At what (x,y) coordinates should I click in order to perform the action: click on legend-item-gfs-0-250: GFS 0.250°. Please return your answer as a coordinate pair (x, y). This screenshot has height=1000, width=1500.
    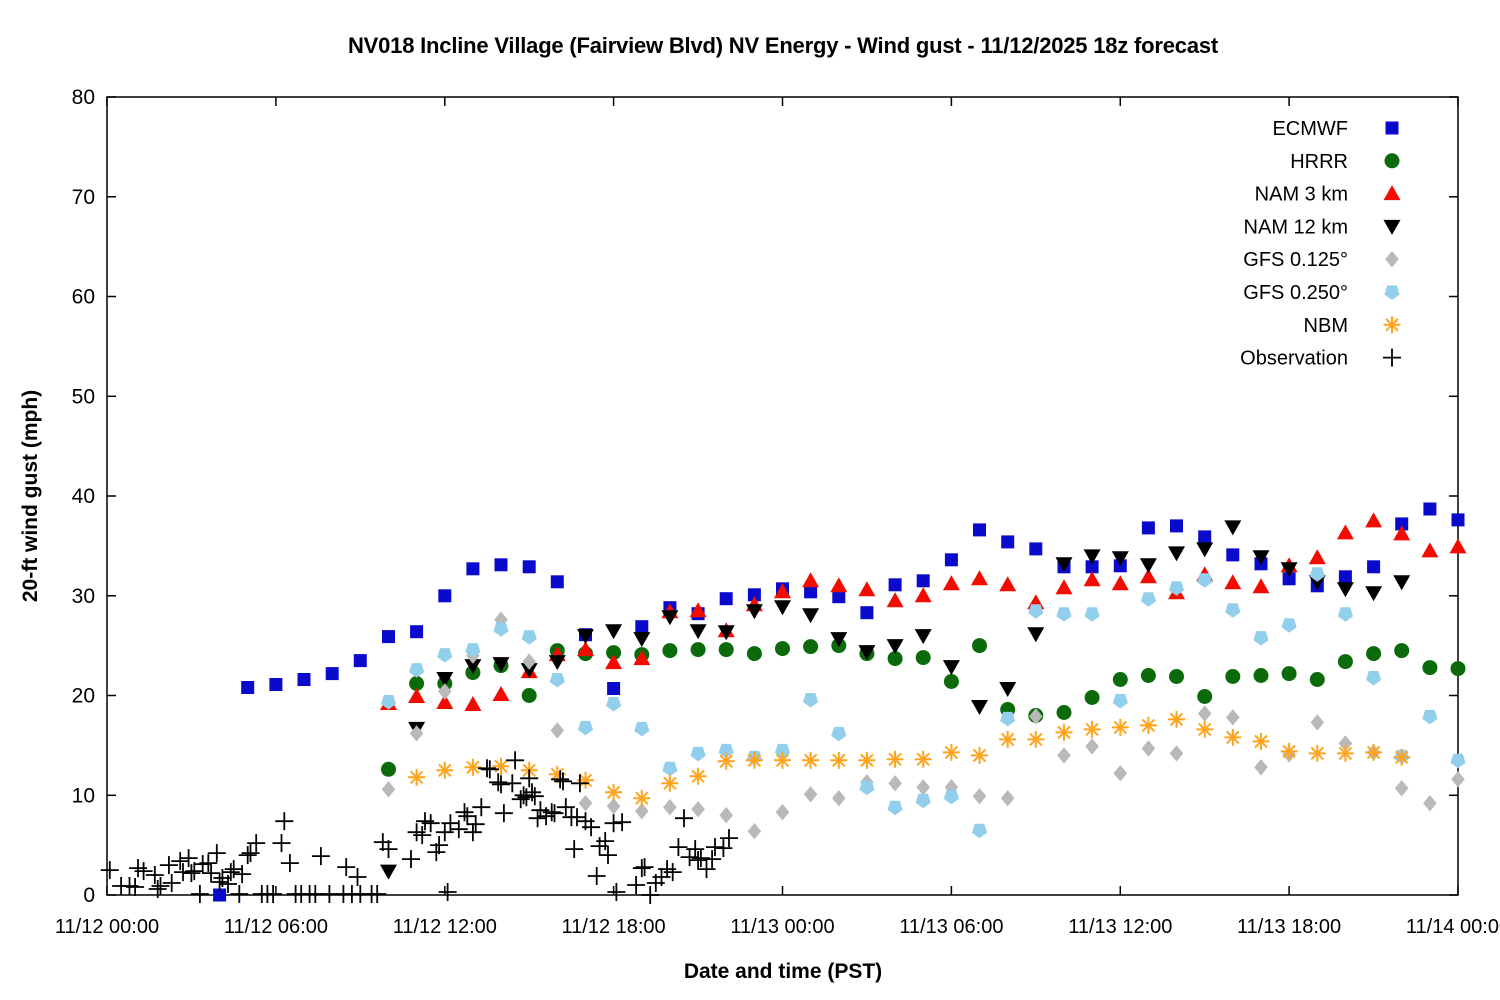
    Looking at the image, I should click on (1321, 293).